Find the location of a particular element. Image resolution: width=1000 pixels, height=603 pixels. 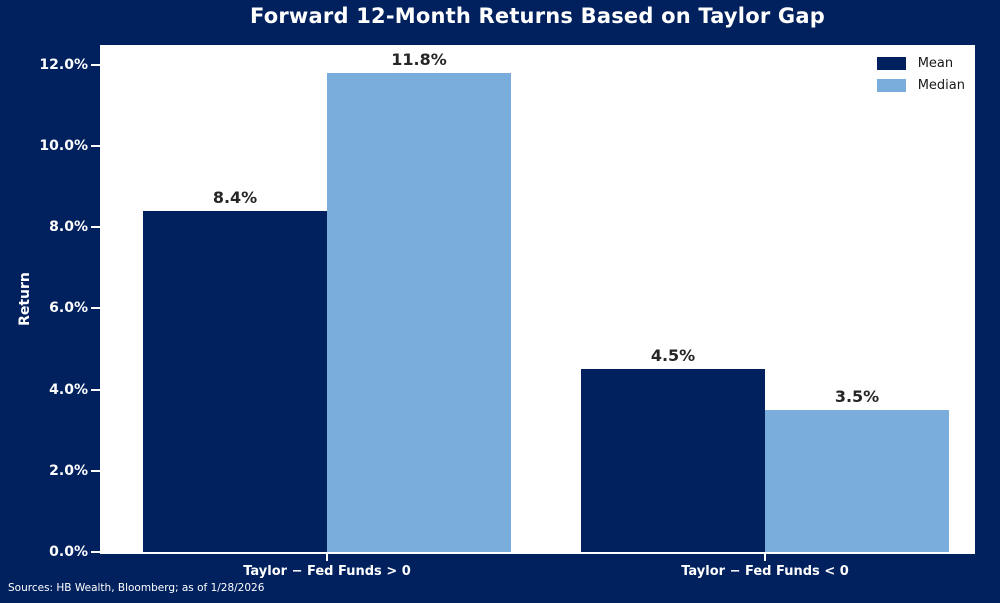

y-tick-label: 10.0% is located at coordinates (63, 146).